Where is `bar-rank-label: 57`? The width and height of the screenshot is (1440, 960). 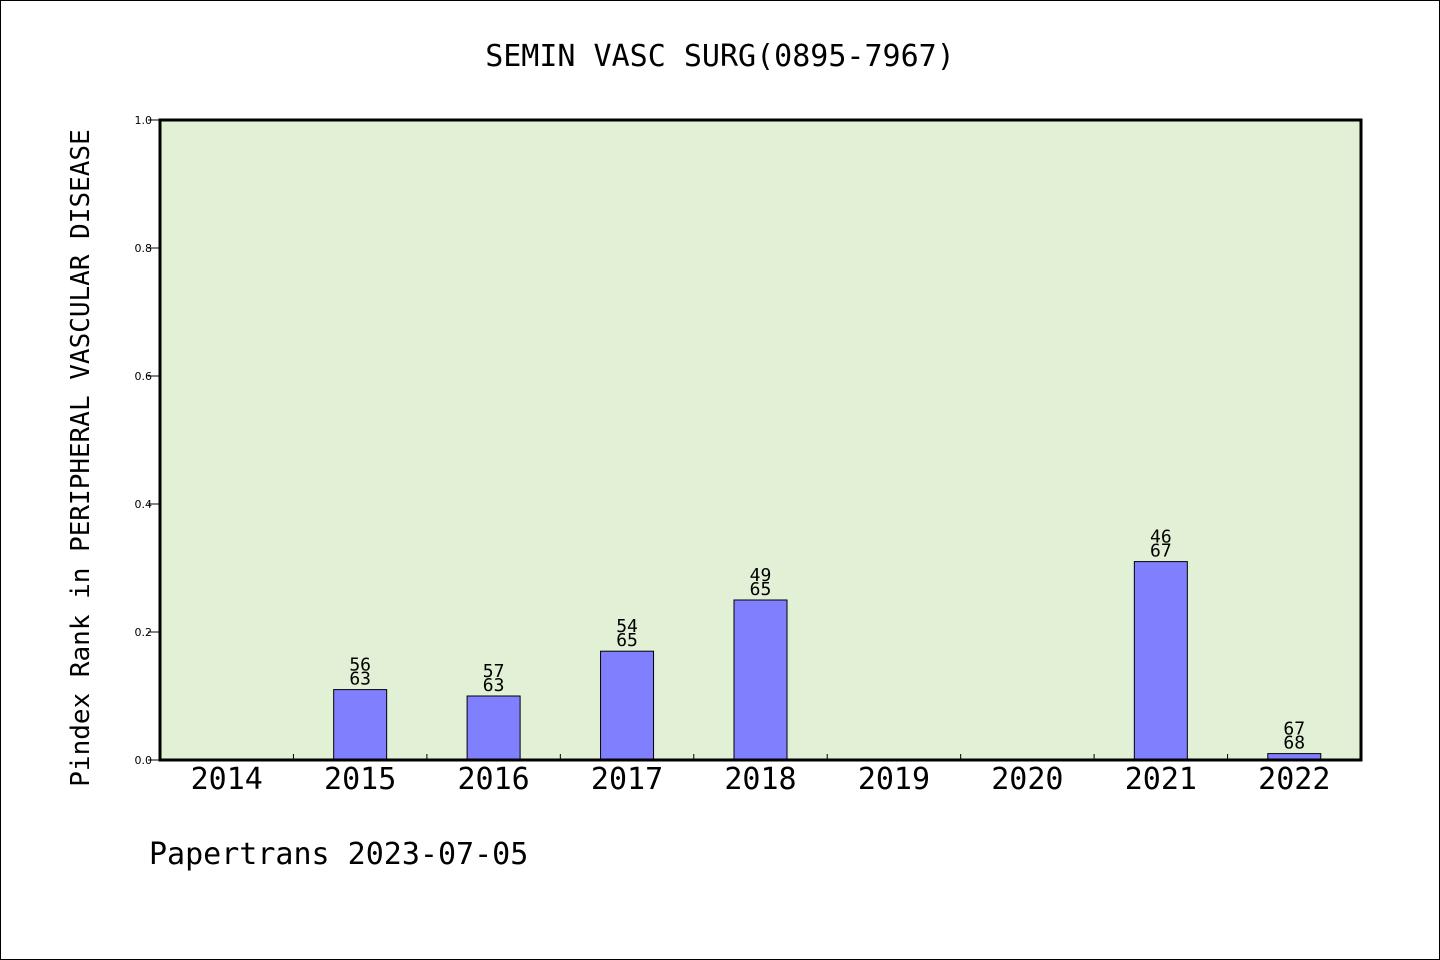 bar-rank-label: 57 is located at coordinates (494, 671).